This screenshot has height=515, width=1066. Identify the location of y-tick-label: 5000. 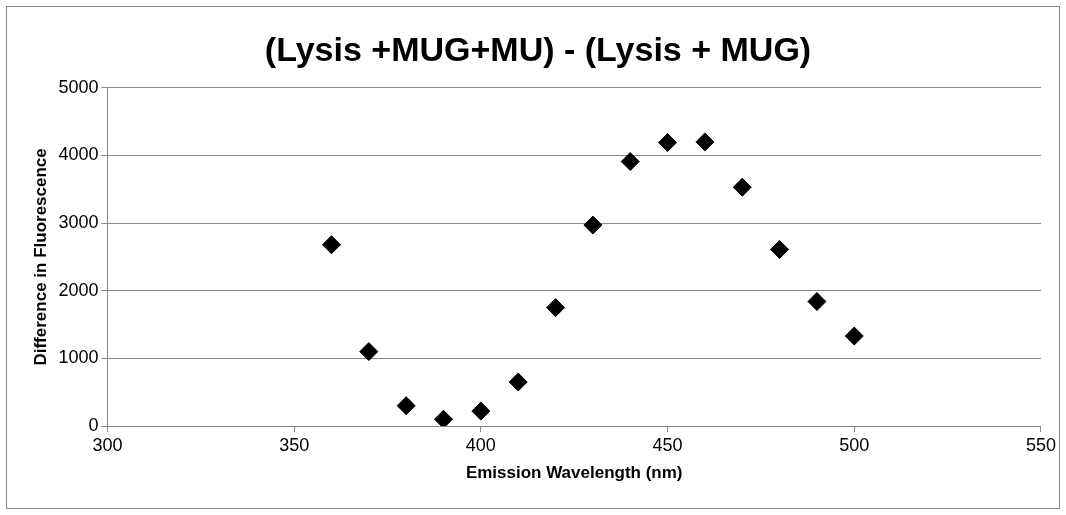
(78, 86).